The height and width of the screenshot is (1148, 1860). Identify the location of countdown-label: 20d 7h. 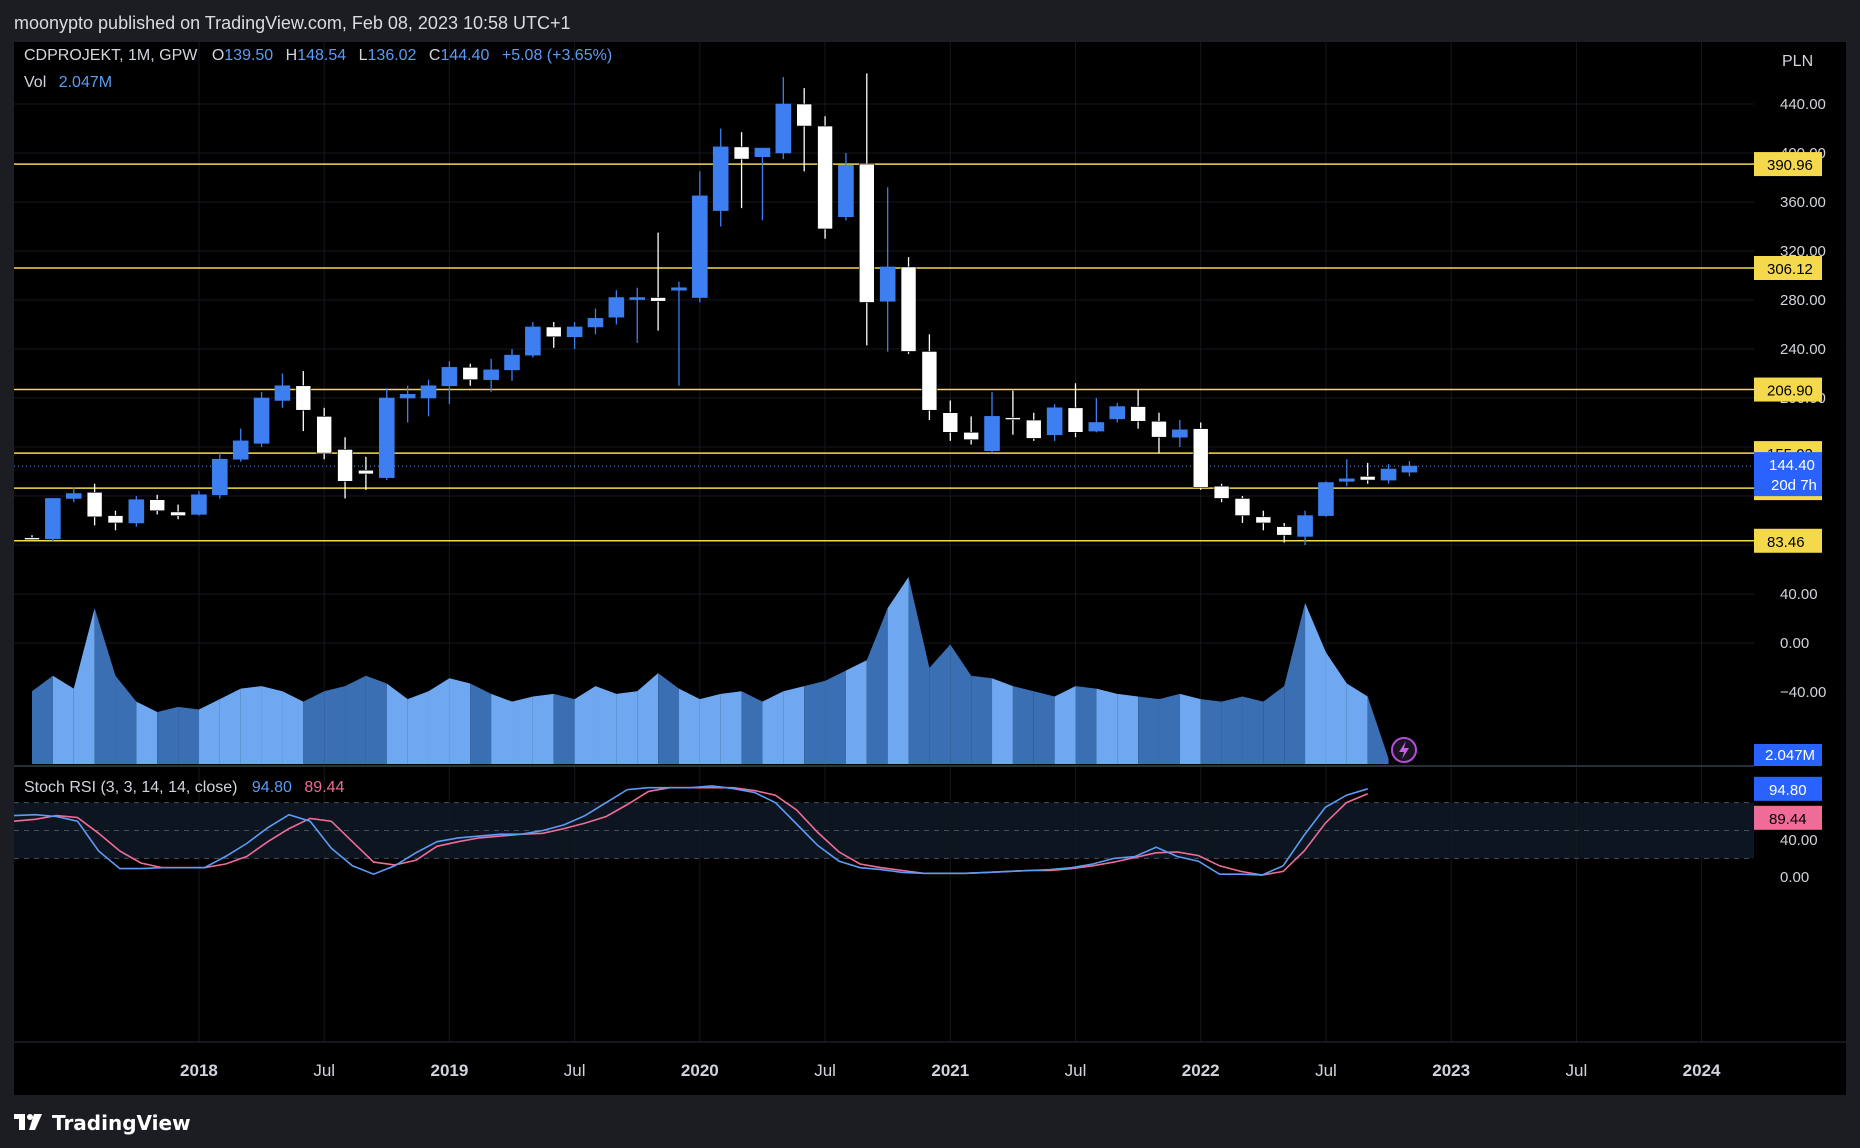
(1794, 485).